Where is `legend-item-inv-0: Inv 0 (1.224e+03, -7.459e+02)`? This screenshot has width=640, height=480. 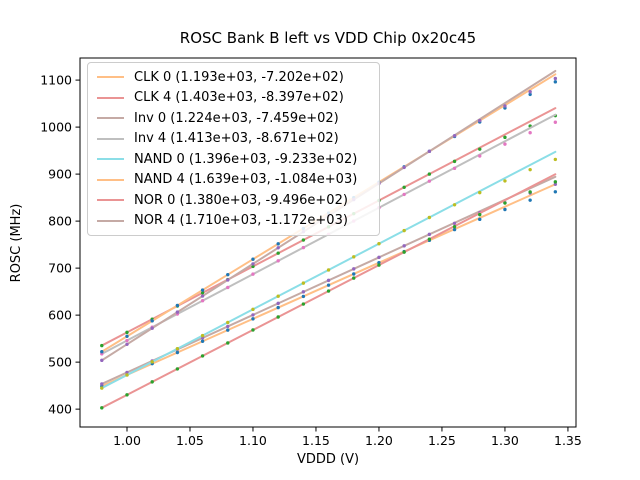 legend-item-inv-0: Inv 0 (1.224e+03, -7.459e+02) is located at coordinates (233, 118).